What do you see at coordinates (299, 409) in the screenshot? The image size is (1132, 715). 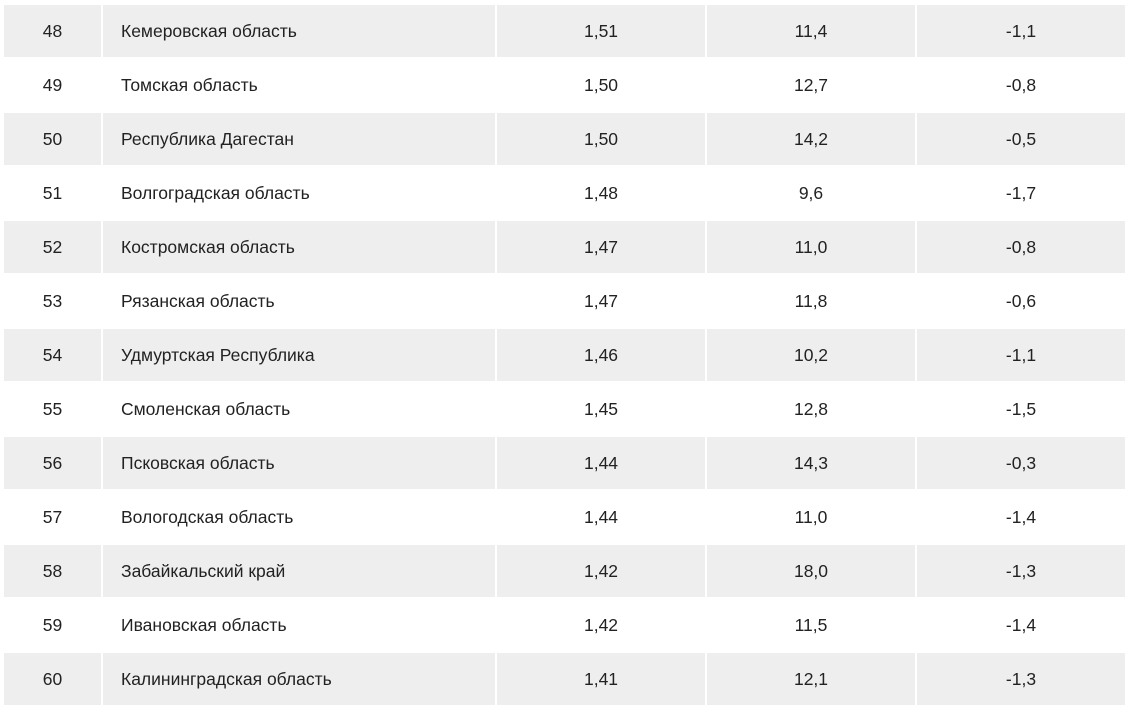 I see `region-name-cell: Смоленская область` at bounding box center [299, 409].